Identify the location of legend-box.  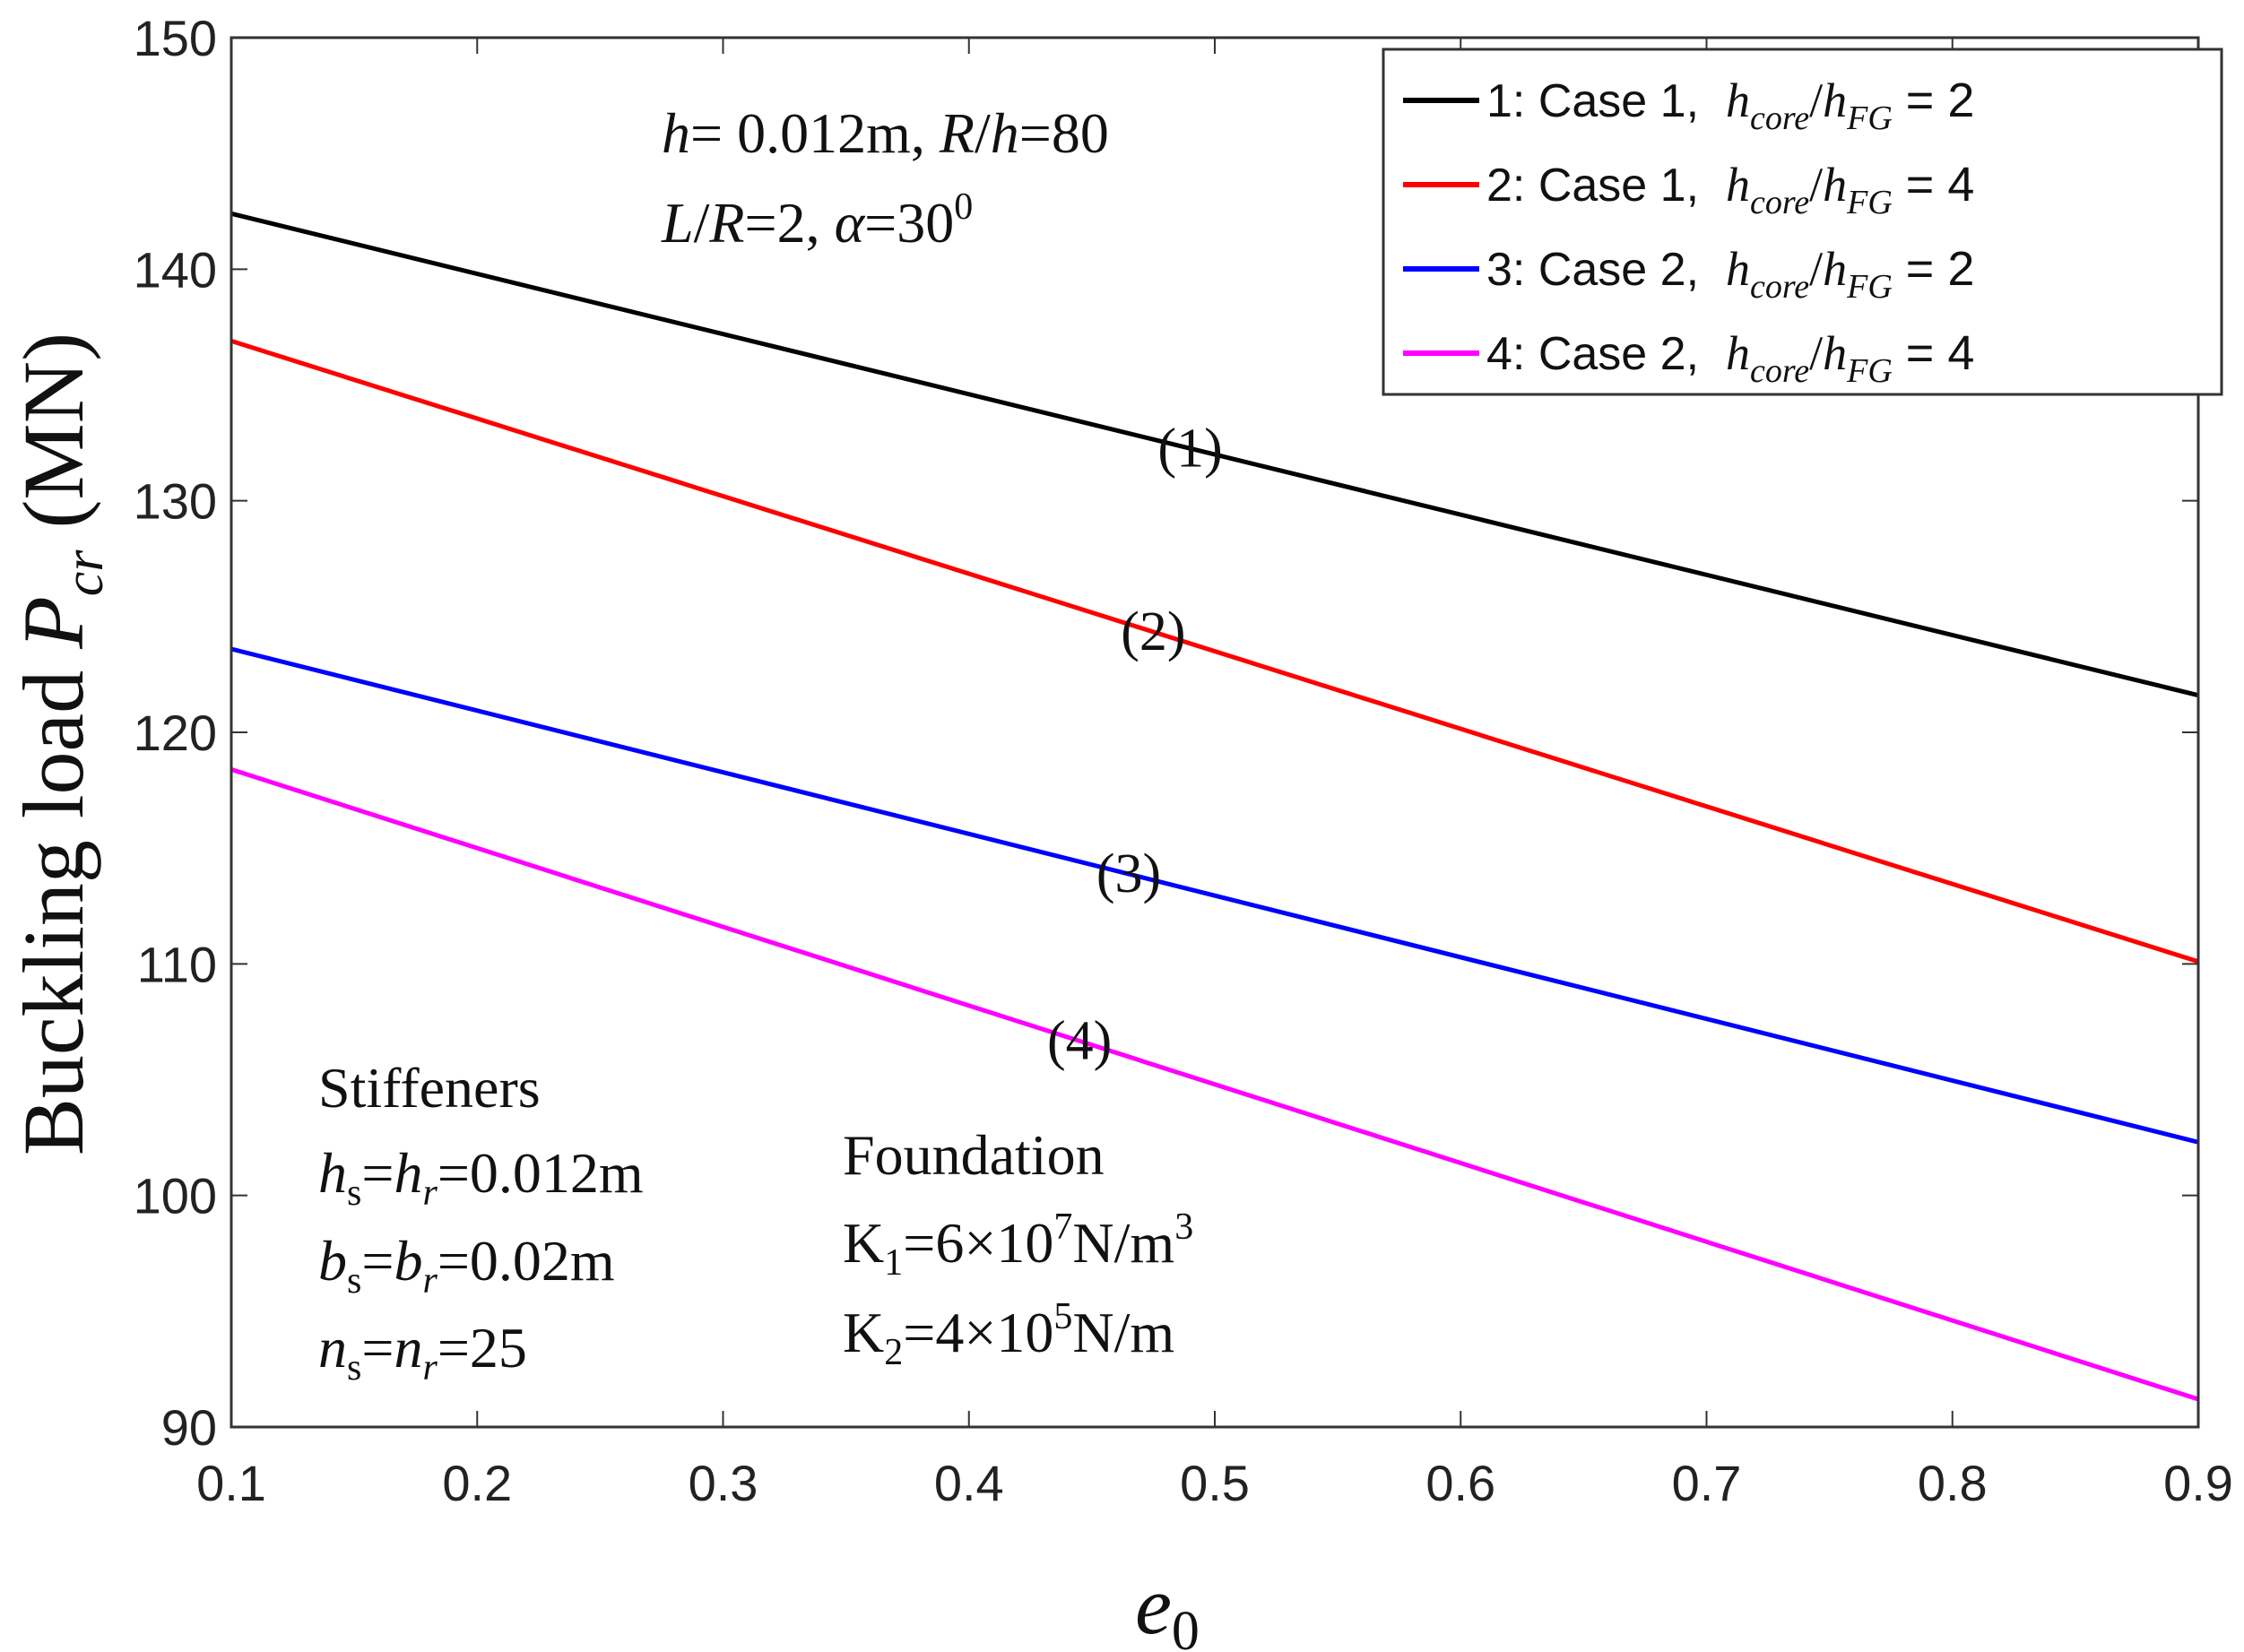
(1802, 222).